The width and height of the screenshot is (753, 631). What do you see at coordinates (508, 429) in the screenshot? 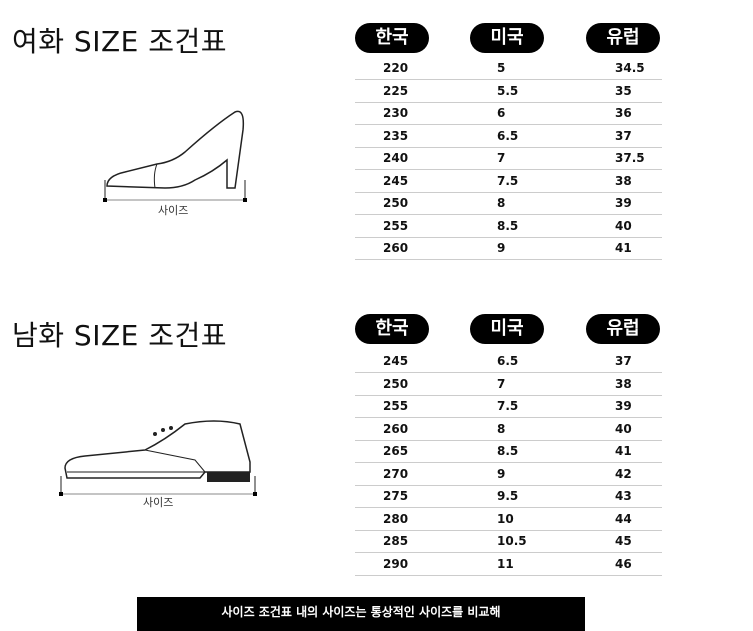
I see `table-row: 260 8 40` at bounding box center [508, 429].